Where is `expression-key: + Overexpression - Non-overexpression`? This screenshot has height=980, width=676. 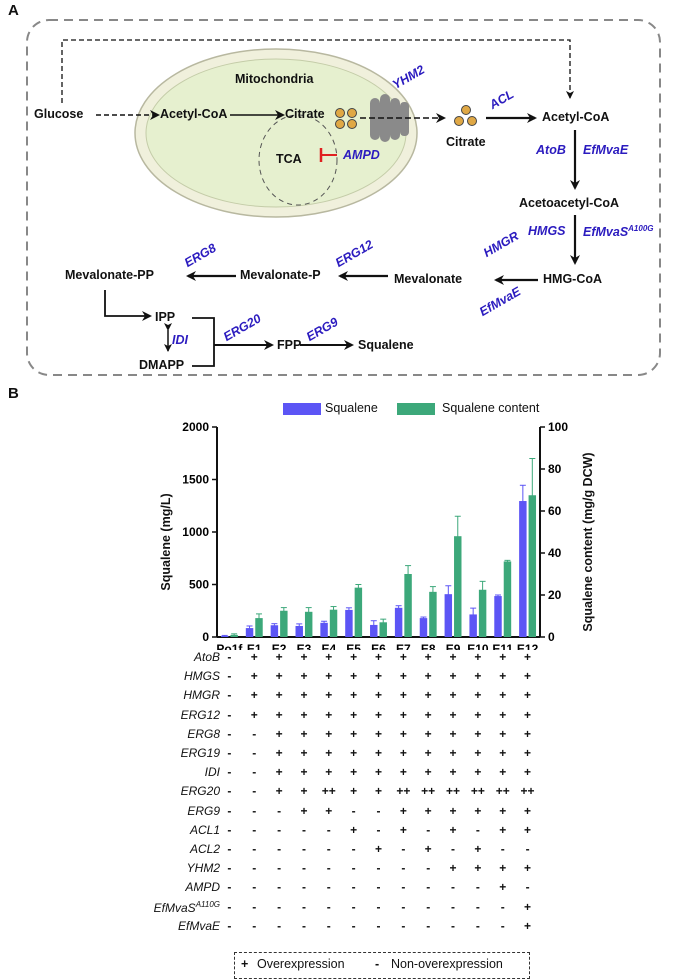 expression-key: + Overexpression - Non-overexpression is located at coordinates (382, 965).